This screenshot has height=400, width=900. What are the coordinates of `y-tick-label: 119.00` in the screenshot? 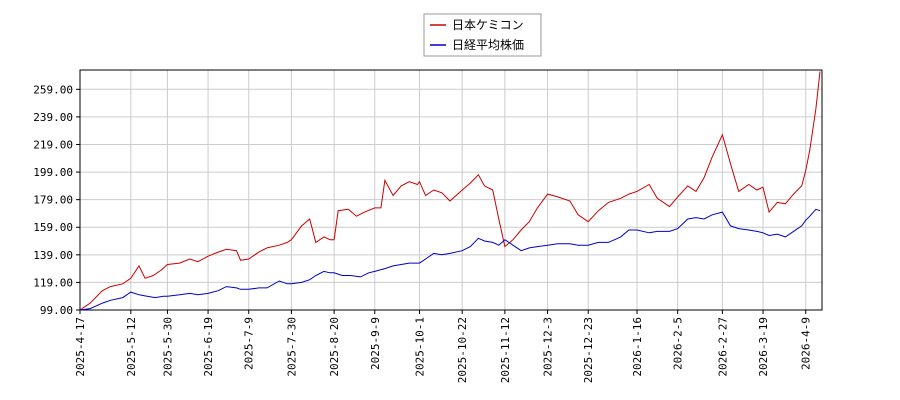 It's located at (53, 282).